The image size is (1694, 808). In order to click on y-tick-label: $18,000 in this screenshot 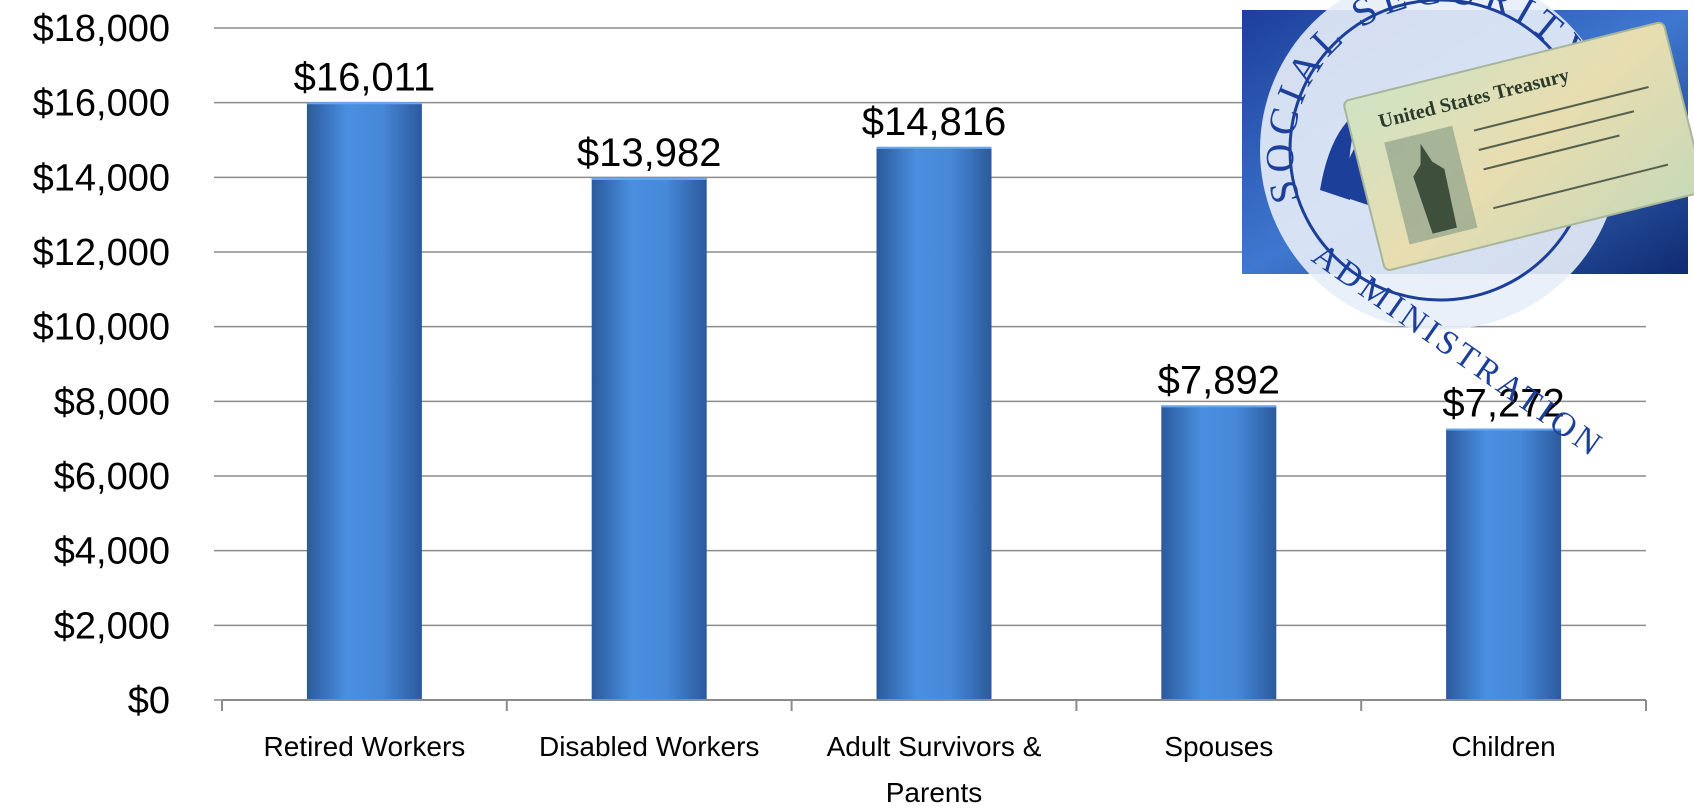, I will do `click(101, 29)`.